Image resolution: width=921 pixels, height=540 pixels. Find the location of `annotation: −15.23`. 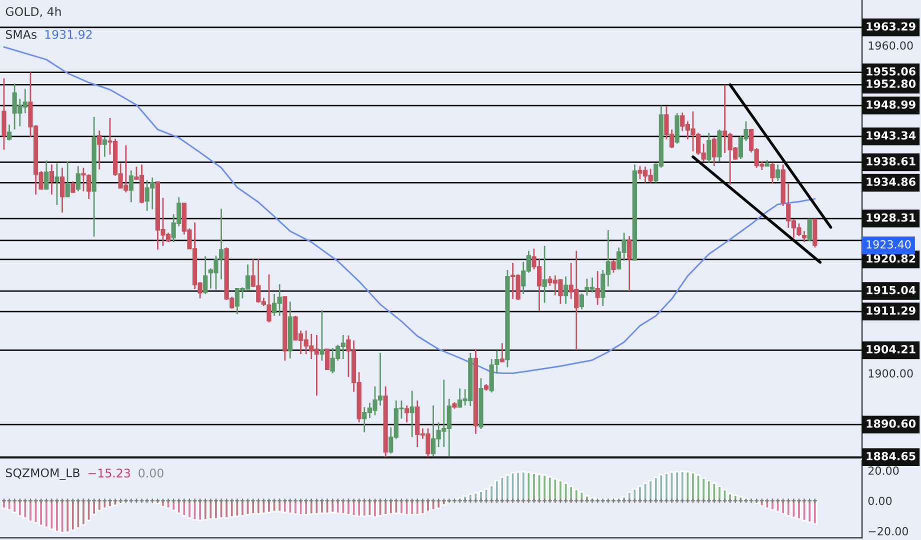

annotation: −15.23 is located at coordinates (109, 473).